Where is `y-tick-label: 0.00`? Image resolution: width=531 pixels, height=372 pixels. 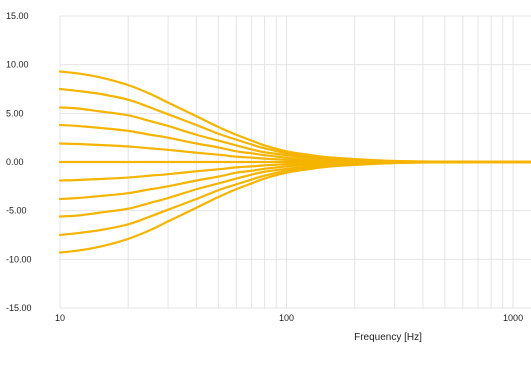
y-tick-label: 0.00 is located at coordinates (15, 162).